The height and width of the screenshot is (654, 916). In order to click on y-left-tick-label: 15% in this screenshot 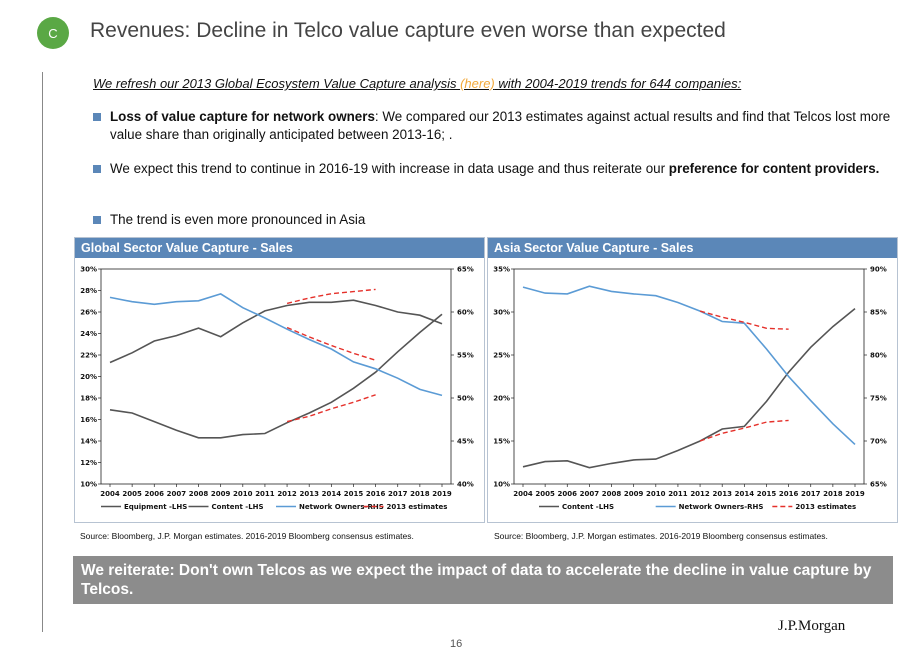, I will do `click(501, 442)`.